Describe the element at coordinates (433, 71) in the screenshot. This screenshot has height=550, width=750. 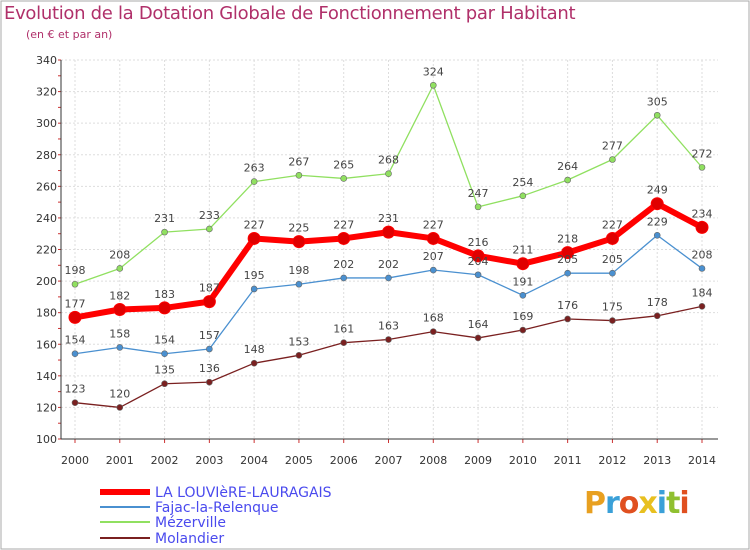
I see `data-label: 324` at that location.